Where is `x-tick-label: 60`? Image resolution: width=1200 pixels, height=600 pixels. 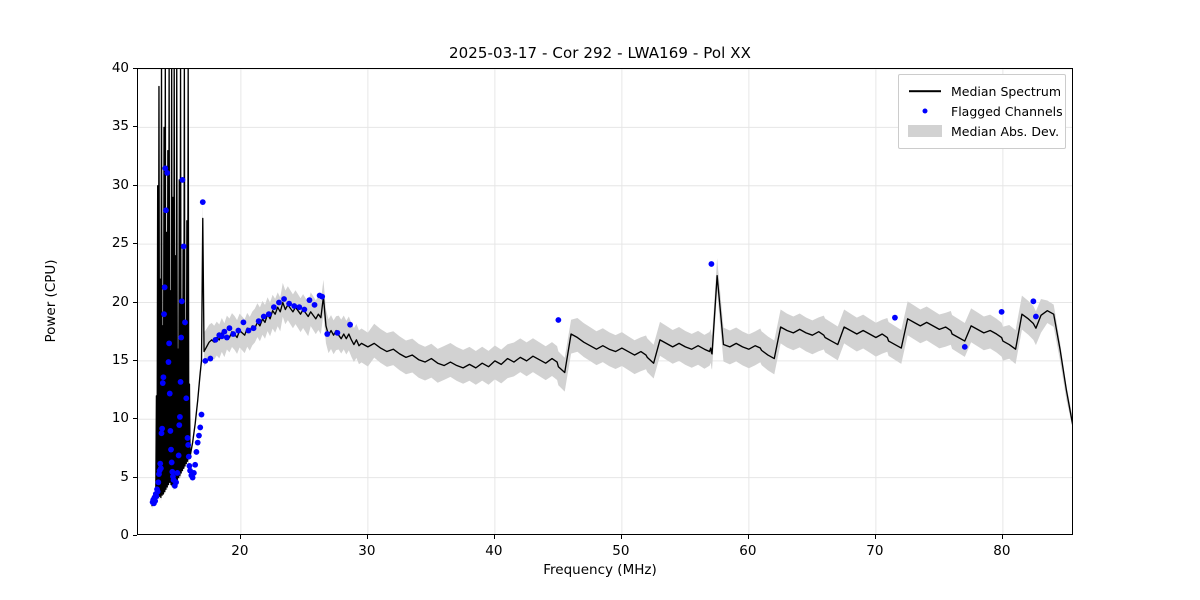 x-tick-label: 60 is located at coordinates (748, 551).